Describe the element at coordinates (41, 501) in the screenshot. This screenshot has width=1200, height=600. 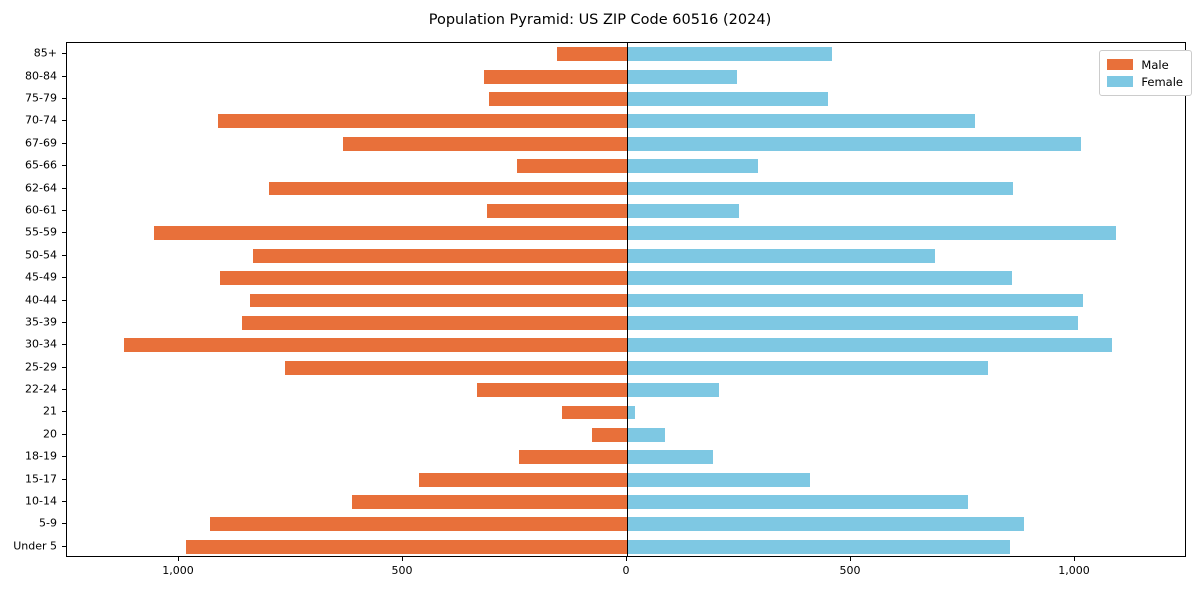
I see `y-tick-label: 10-14` at that location.